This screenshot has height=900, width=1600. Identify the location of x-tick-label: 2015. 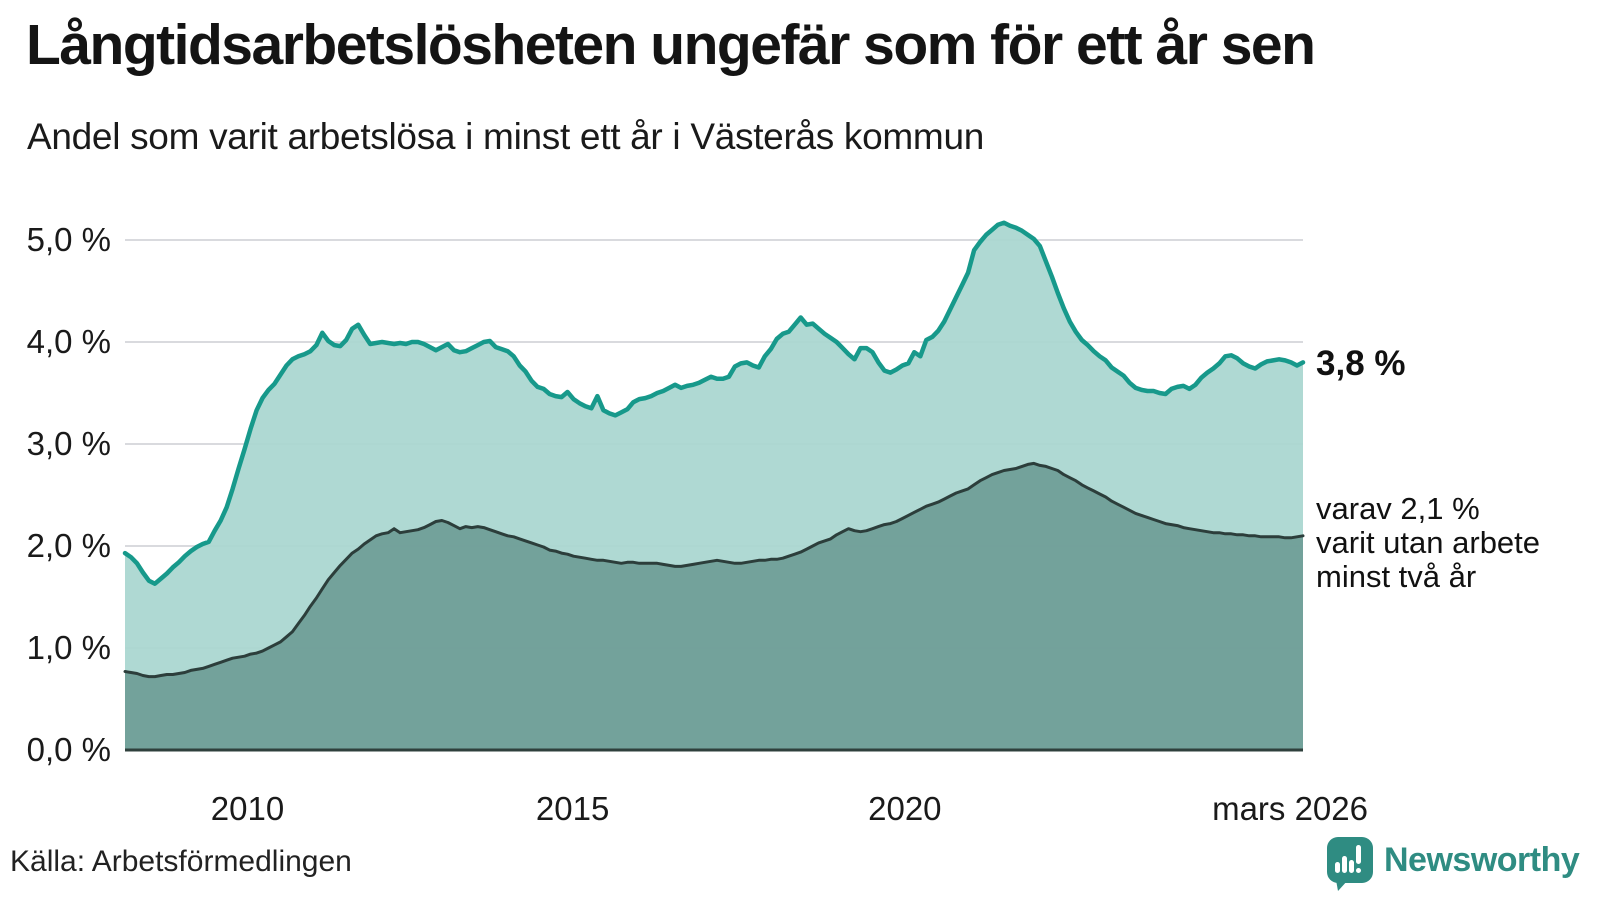
(572, 808).